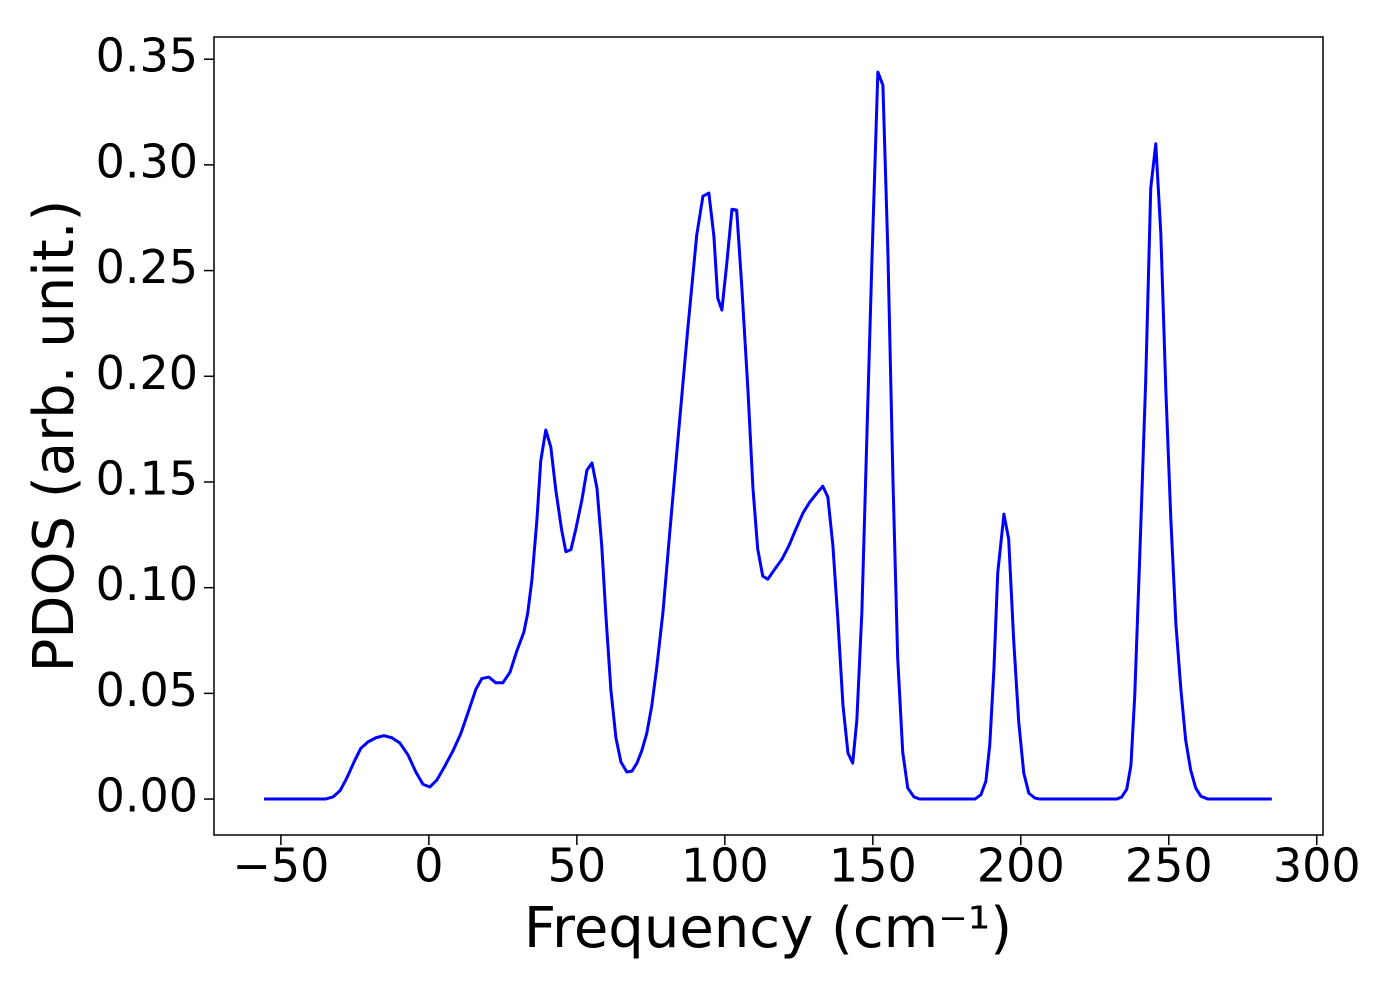 Image resolution: width=1400 pixels, height=1000 pixels. Describe the element at coordinates (725, 866) in the screenshot. I see `x-tick-label: 100` at that location.